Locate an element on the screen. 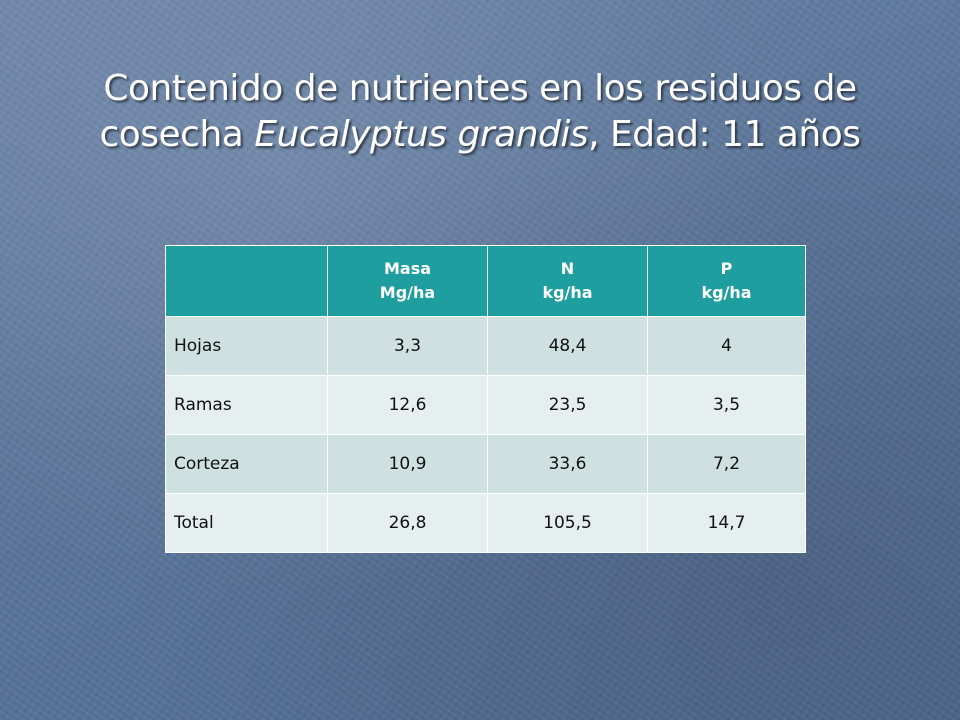  table-header-row: Masa Mg/ha N kg/ha P kg/ha is located at coordinates (485, 281).